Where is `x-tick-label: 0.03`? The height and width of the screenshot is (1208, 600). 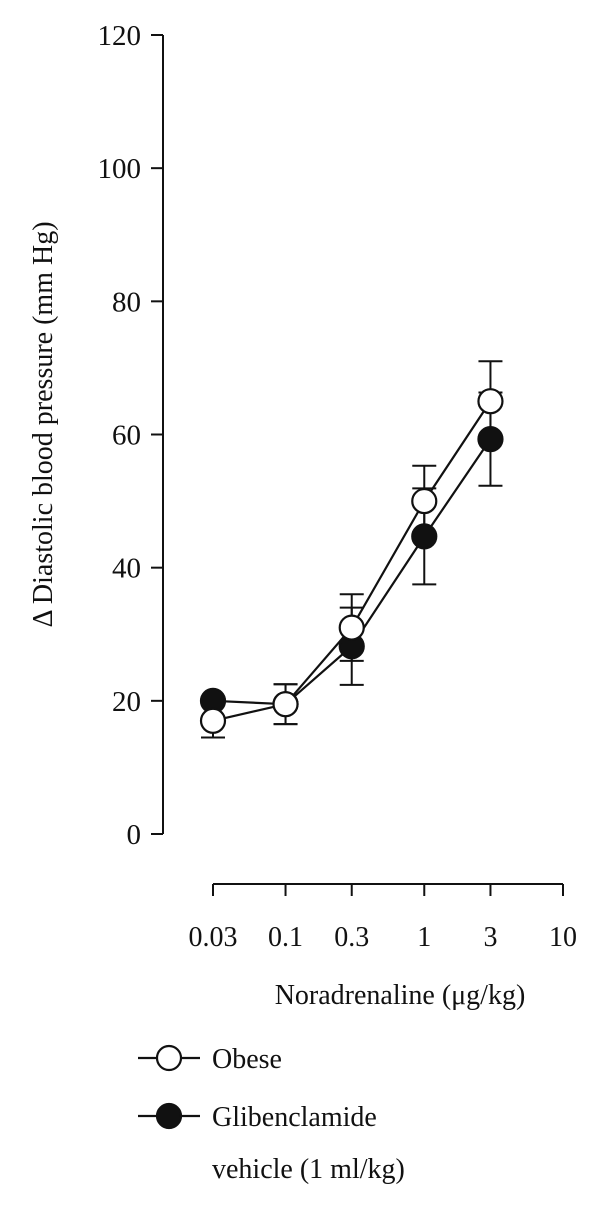
x-tick-label: 0.03 is located at coordinates (213, 937).